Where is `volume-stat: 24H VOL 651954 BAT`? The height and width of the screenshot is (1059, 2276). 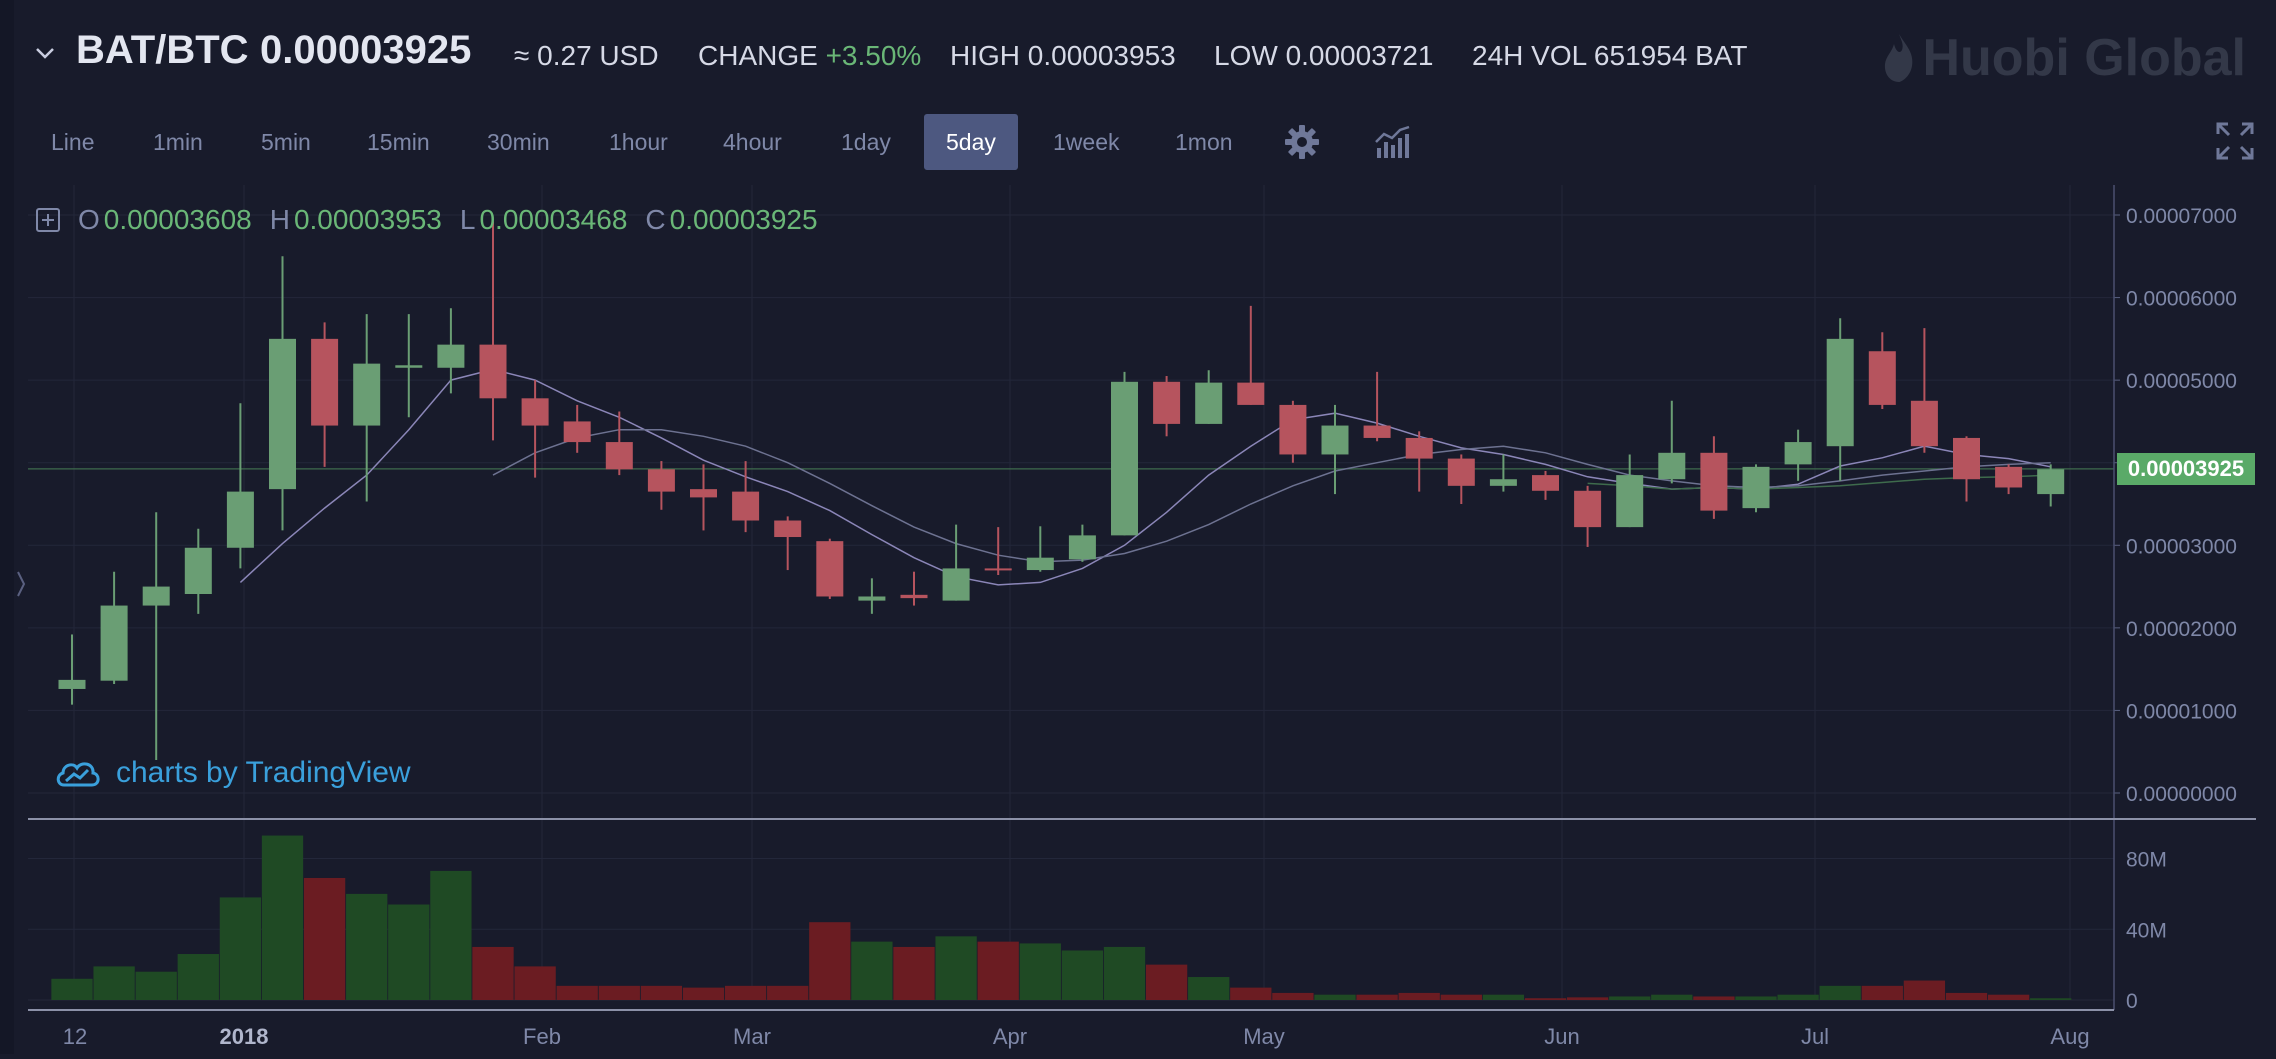
volume-stat: 24H VOL 651954 BAT is located at coordinates (1610, 56).